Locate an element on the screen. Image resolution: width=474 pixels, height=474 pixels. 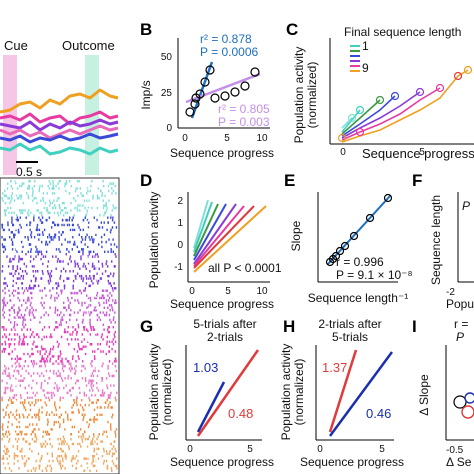
panel-b-points is located at coordinates (222, 91).